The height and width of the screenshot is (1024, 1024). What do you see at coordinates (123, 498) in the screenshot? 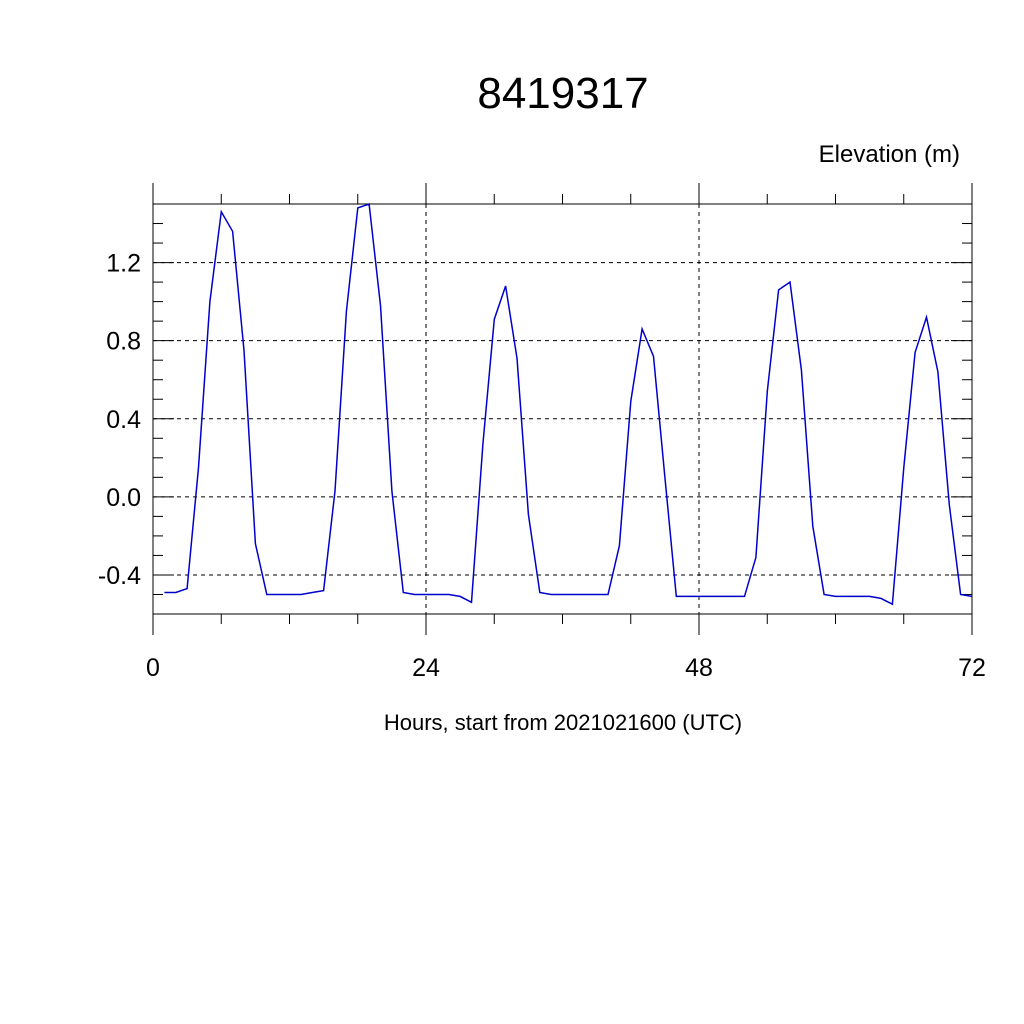
I see `y-tick-label: 0.0` at bounding box center [123, 498].